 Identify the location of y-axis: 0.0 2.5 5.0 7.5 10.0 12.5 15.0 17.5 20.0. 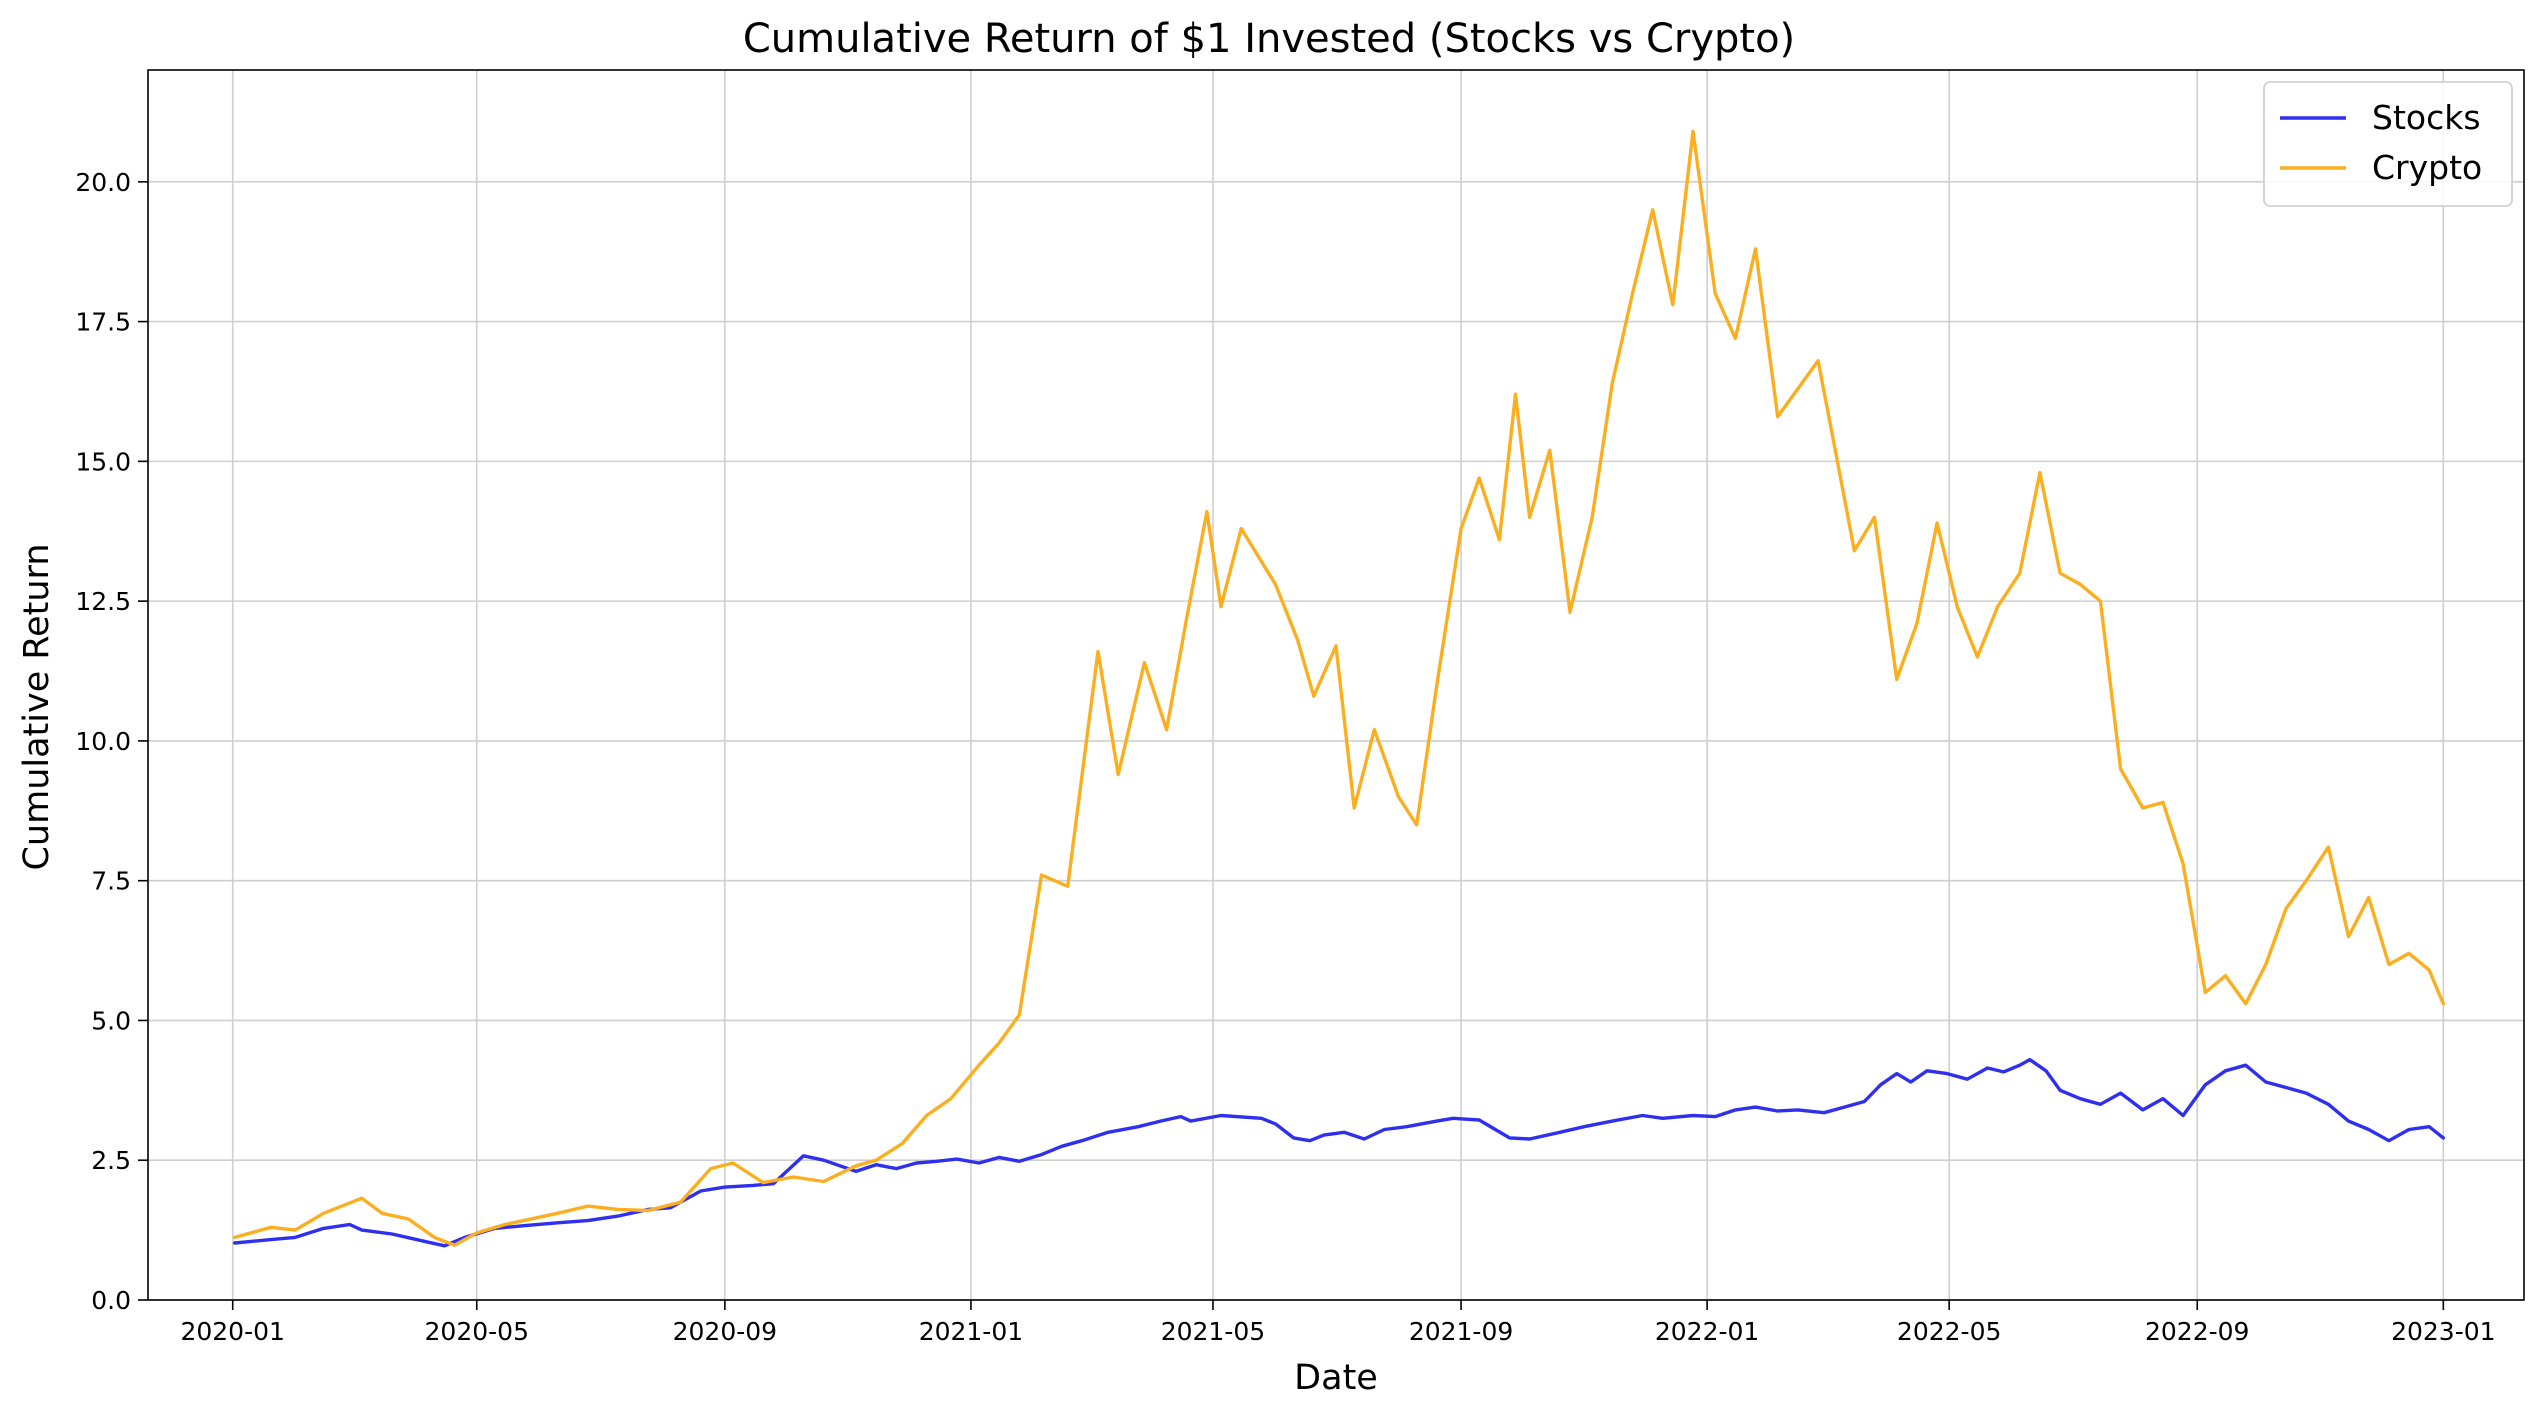
(111, 741).